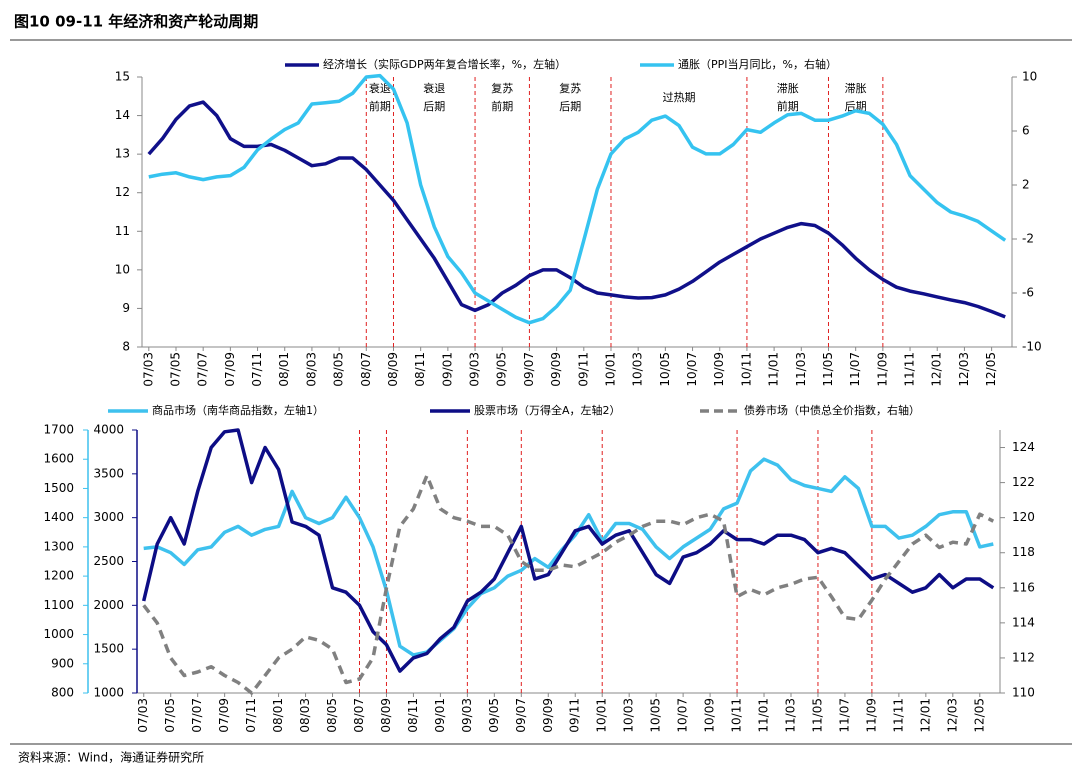 Image resolution: width=1080 pixels, height=772 pixels. Describe the element at coordinates (1026, 131) in the screenshot. I see `y-tick-label: 6` at that location.